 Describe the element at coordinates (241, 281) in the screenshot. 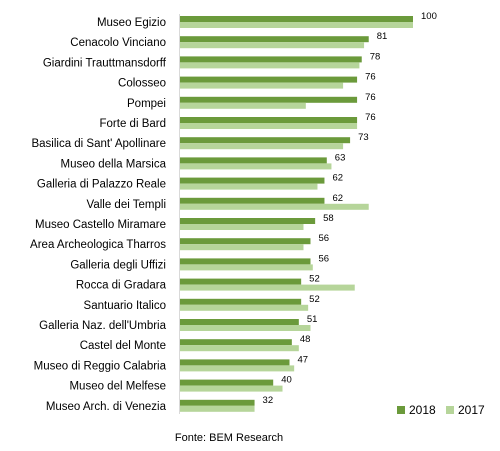

I see `bar-2018-rocca-di-gradara` at that location.